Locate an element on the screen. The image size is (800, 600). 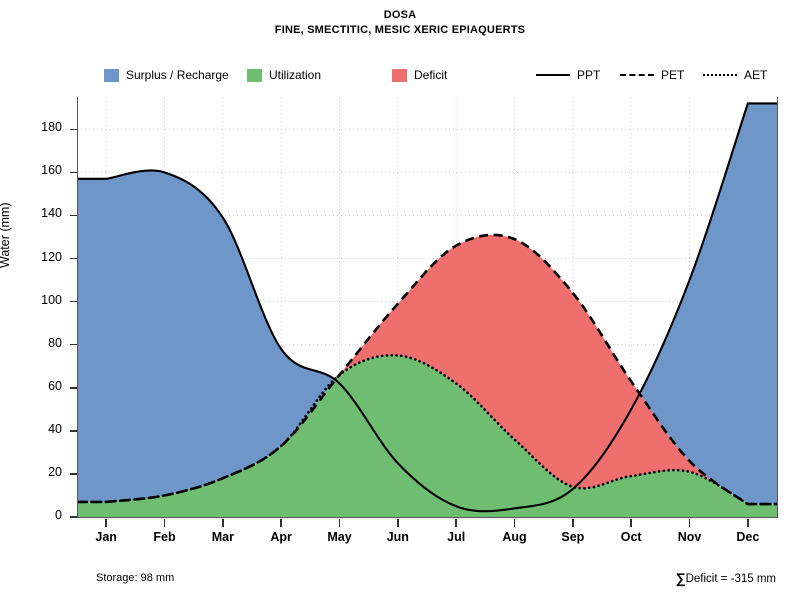
legend-item-deficit: Deficit is located at coordinates (419, 75).